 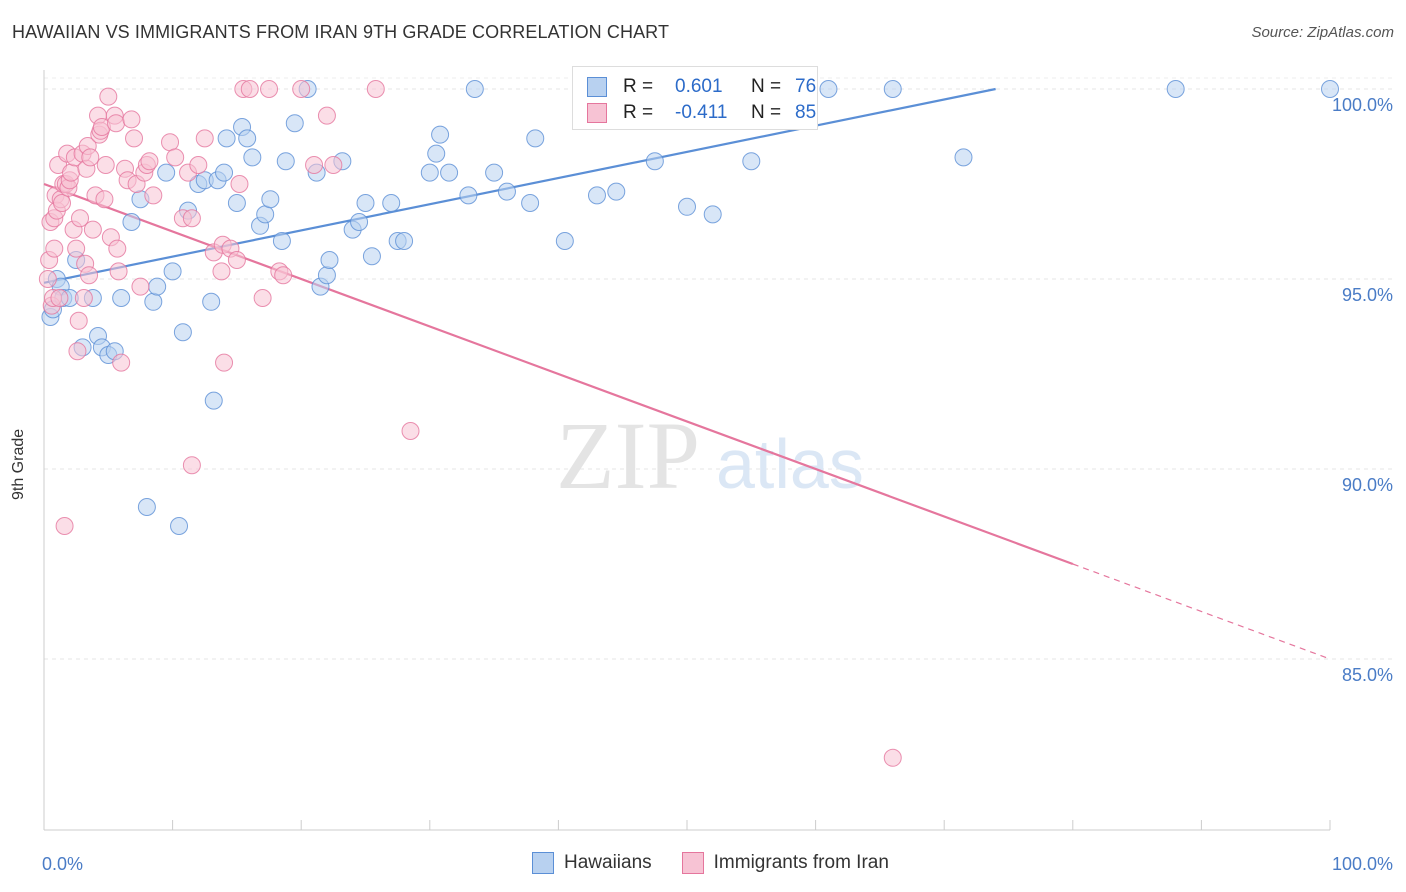 I want to click on legend-row-iran: R = -0.411 N = 85, so click(x=701, y=113).